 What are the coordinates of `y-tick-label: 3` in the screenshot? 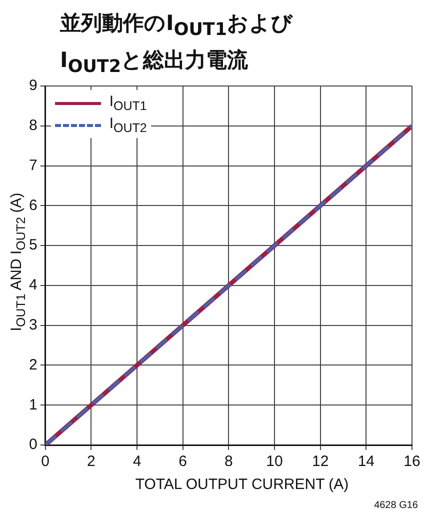 It's located at (33, 325).